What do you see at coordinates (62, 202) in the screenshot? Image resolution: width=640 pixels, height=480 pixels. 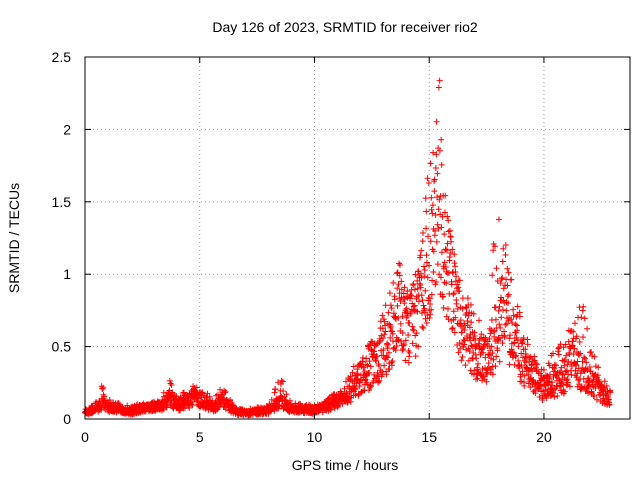 I see `y-tick-label: 1.5` at bounding box center [62, 202].